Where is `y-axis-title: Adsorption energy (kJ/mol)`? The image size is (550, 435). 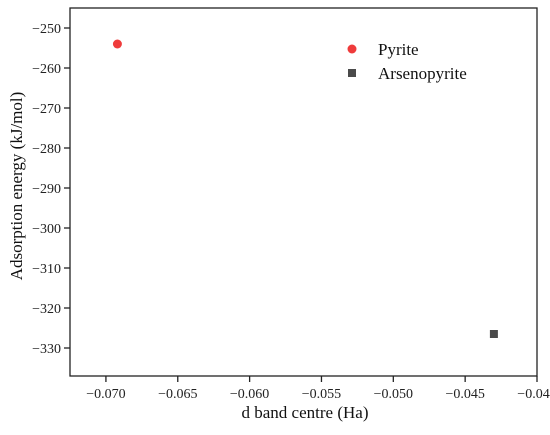
y-axis-title: Adsorption energy (kJ/mol) is located at coordinates (16, 186).